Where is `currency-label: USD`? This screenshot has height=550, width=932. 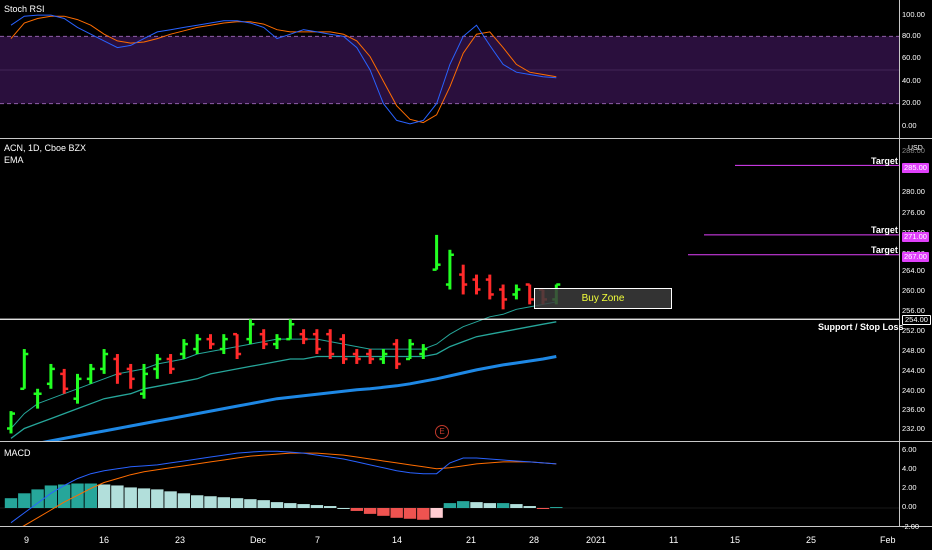 currency-label: USD is located at coordinates (915, 148).